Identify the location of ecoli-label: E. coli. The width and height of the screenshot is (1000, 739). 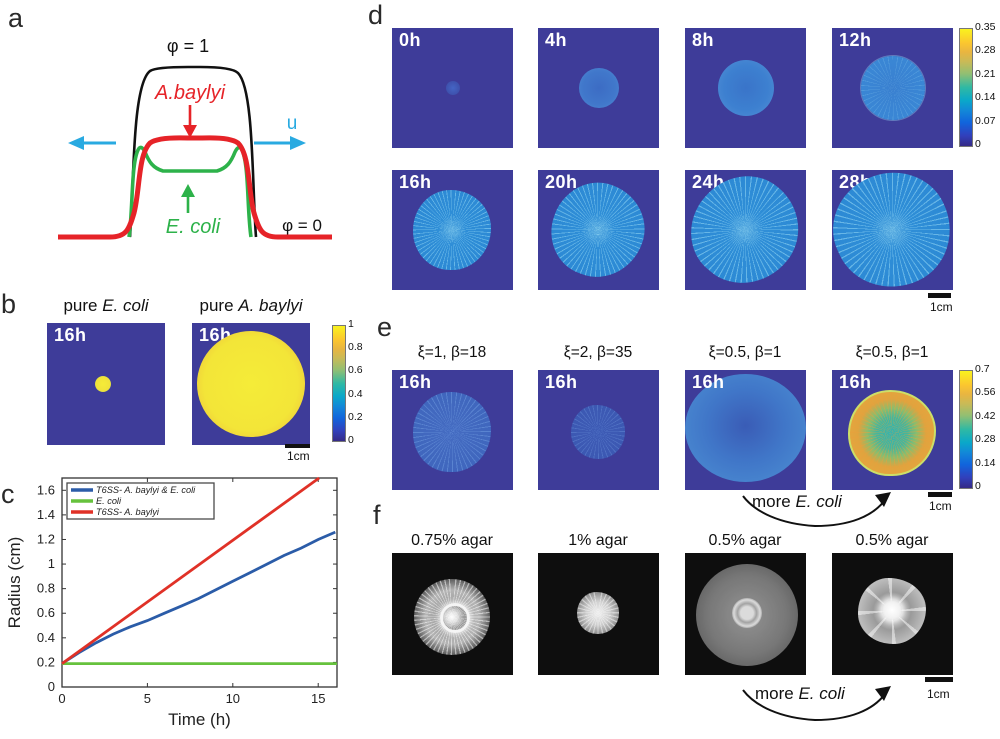
(193, 227).